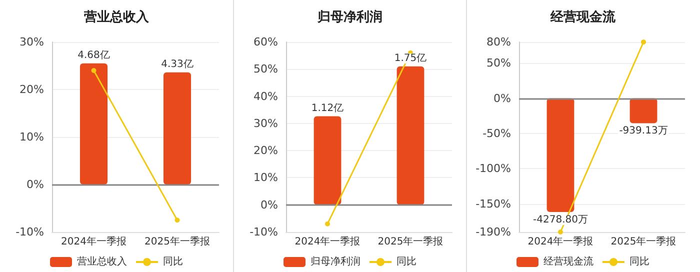 This screenshot has height=272, width=700. Describe the element at coordinates (583, 17) in the screenshot. I see `chart-title: 经营现金流` at that location.